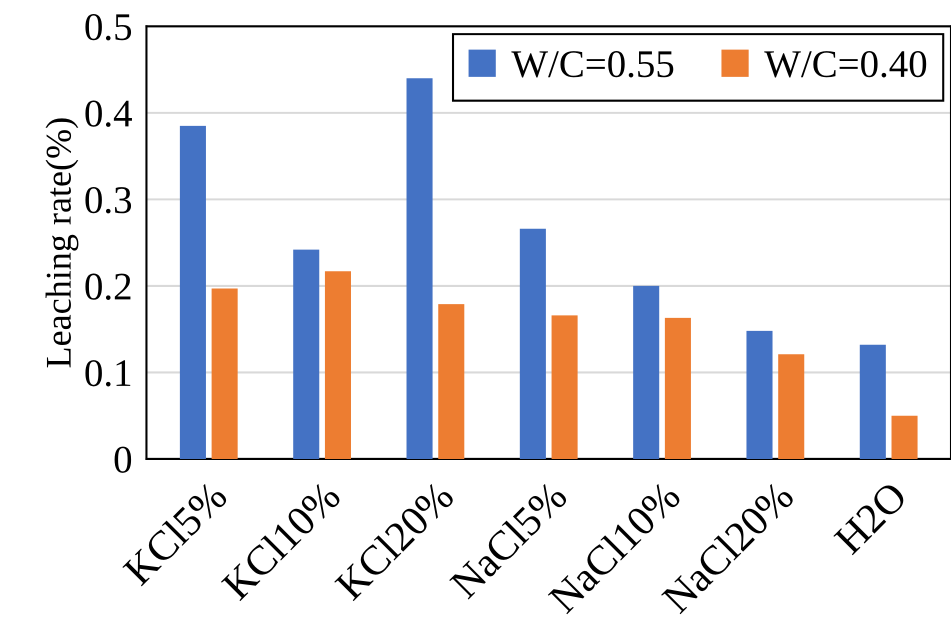  What do you see at coordinates (123, 459) in the screenshot?
I see `y-tick-label: 0` at bounding box center [123, 459].